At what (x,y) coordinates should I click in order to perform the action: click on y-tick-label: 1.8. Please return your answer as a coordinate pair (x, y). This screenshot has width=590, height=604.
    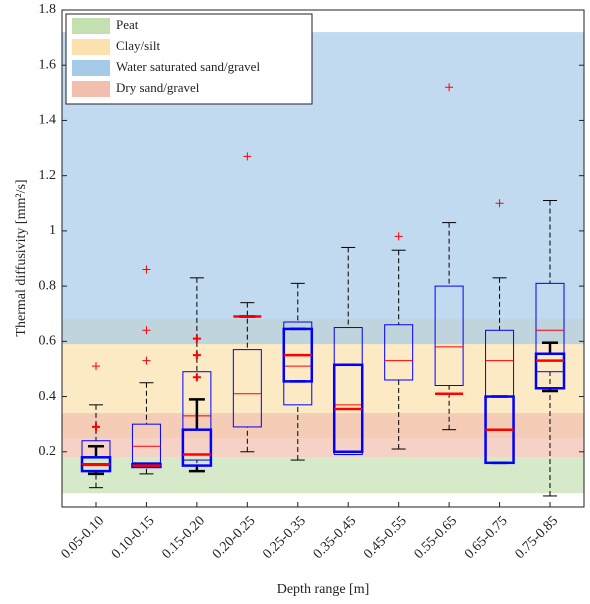
    Looking at the image, I should click on (48, 9).